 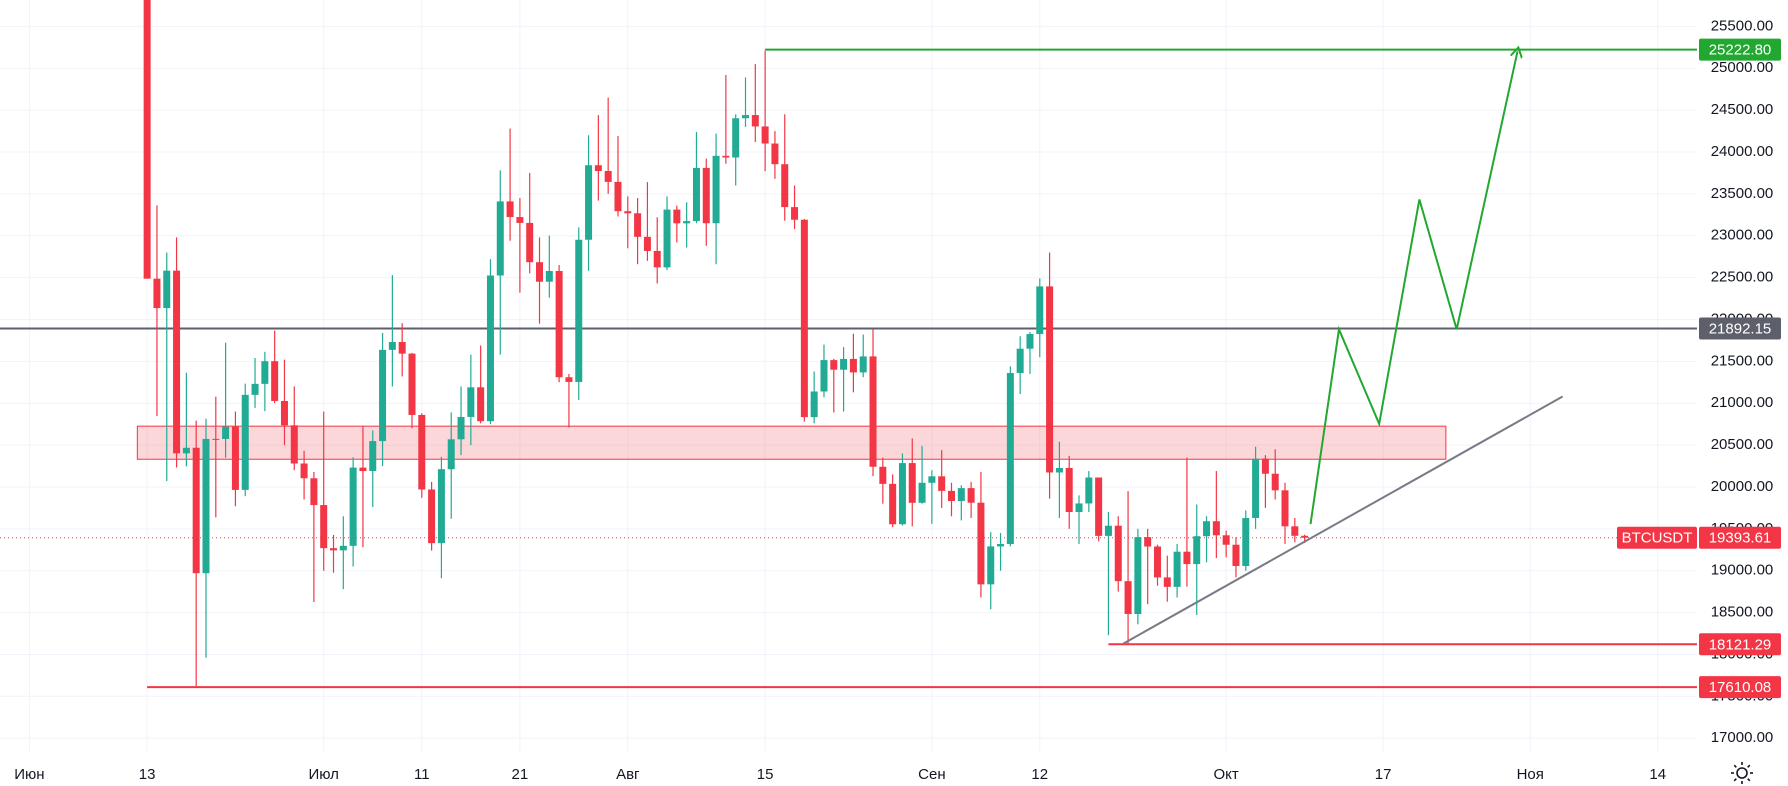 I want to click on trend-line, so click(x=1343, y=520).